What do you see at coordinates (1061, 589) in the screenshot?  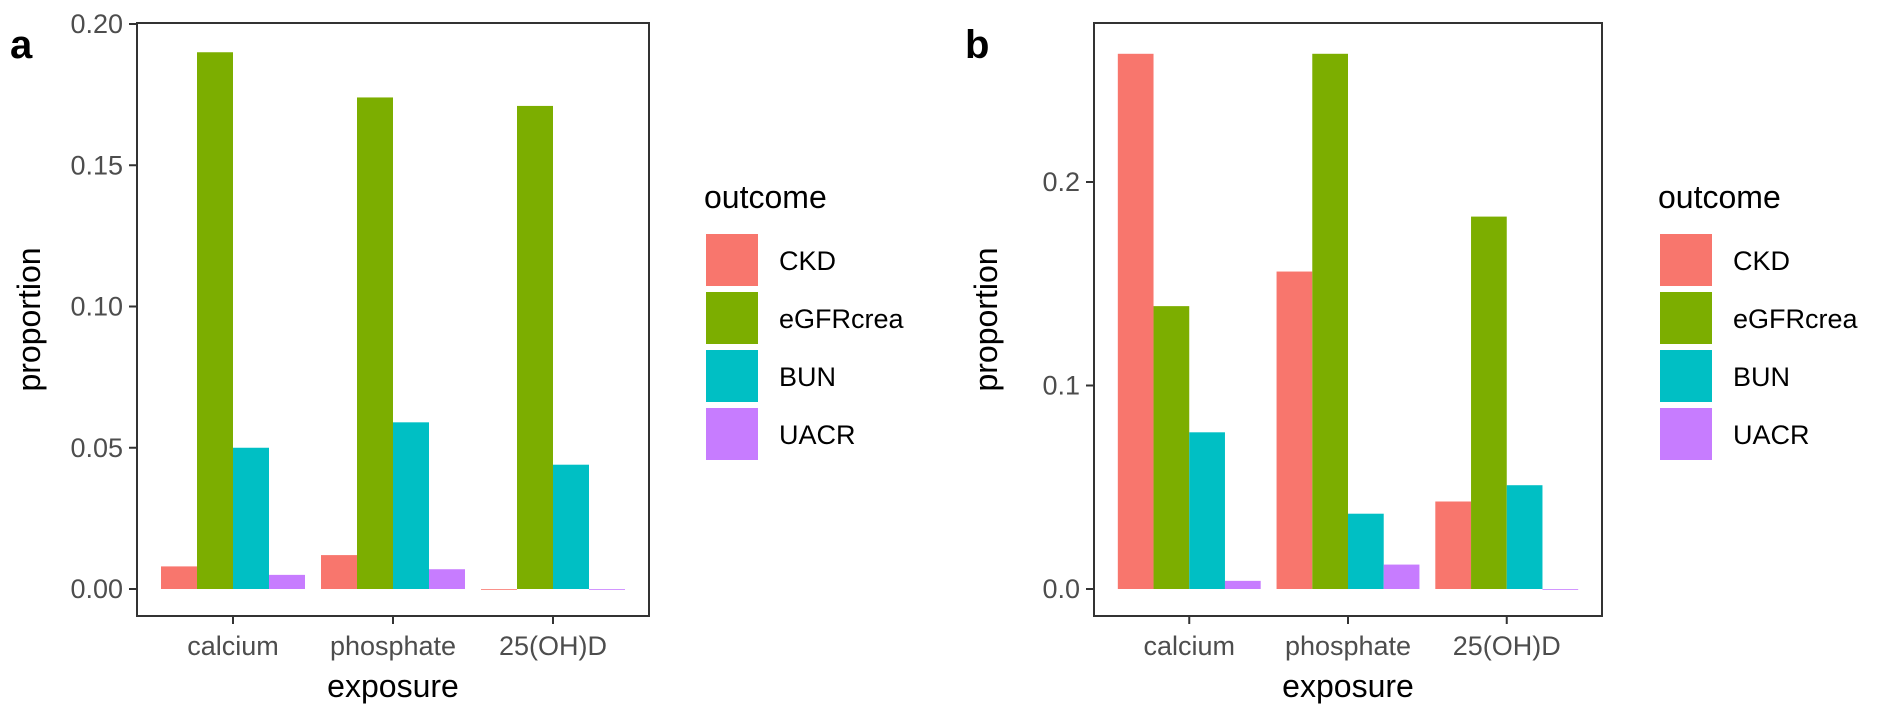 I see `y-tick-label: 0.0` at bounding box center [1061, 589].